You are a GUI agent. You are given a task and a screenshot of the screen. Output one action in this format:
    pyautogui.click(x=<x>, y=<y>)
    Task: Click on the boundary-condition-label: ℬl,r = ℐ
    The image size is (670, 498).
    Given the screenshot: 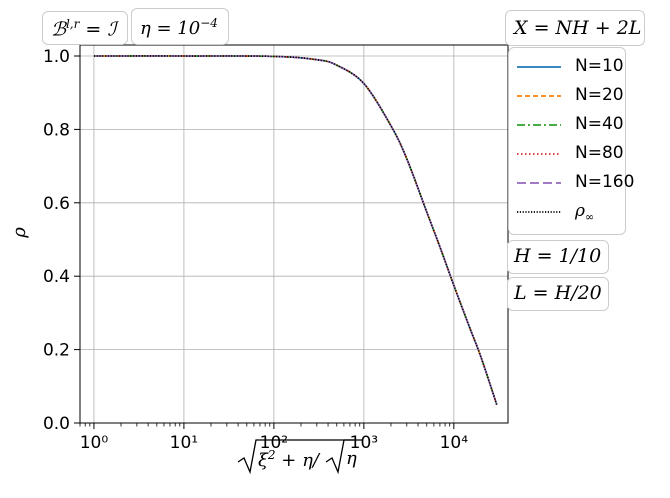 What is the action you would take?
    pyautogui.click(x=85, y=28)
    